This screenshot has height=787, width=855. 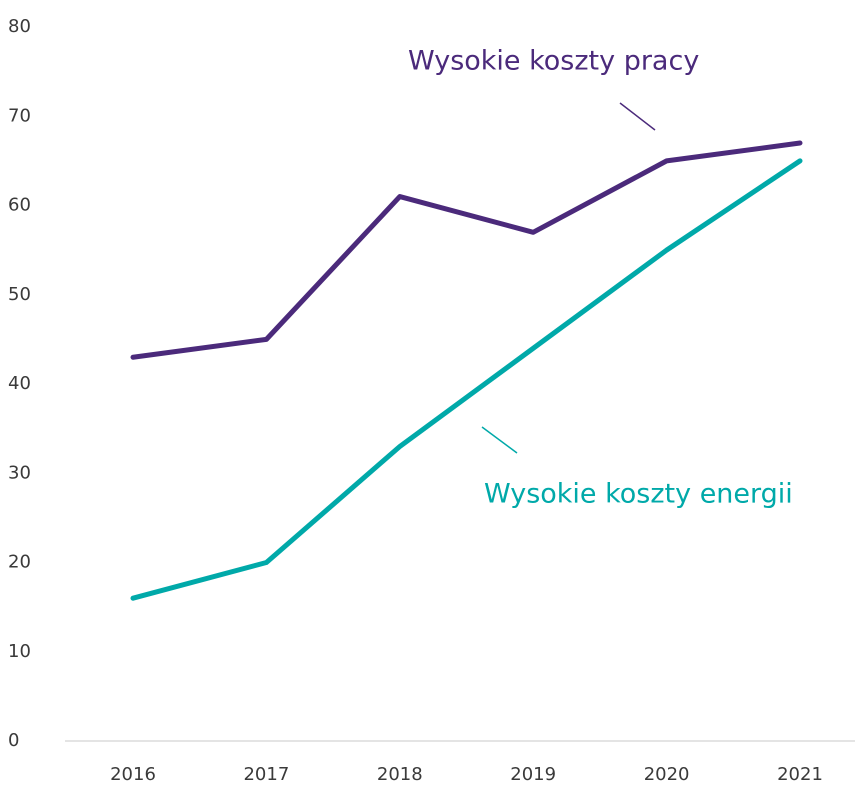 What do you see at coordinates (19, 651) in the screenshot?
I see `y-tick-label: 10` at bounding box center [19, 651].